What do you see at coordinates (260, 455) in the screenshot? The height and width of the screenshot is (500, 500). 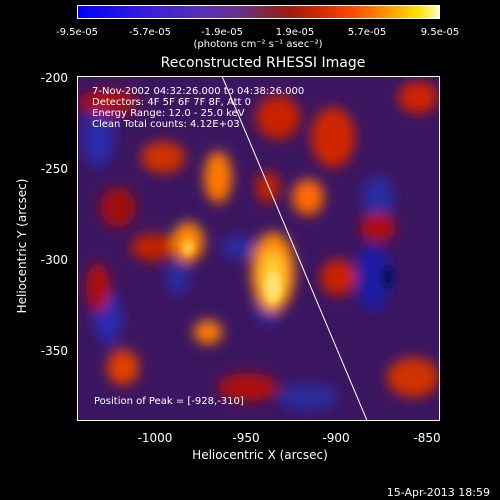 I see `x-axis-label: Heliocentric X (arcsec)` at bounding box center [260, 455].